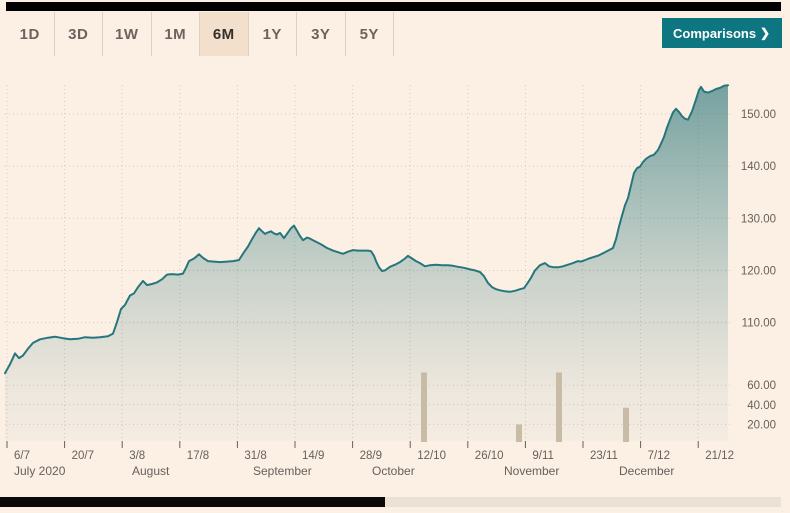 Image resolution: width=790 pixels, height=513 pixels. Describe the element at coordinates (393, 6) in the screenshot. I see `top-border-bar` at that location.